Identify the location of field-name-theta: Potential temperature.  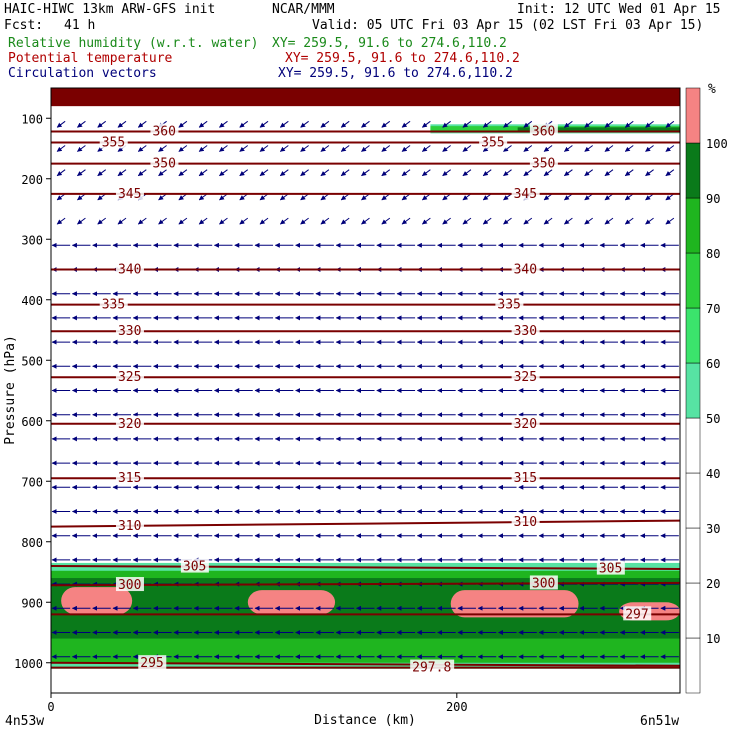
(90, 58).